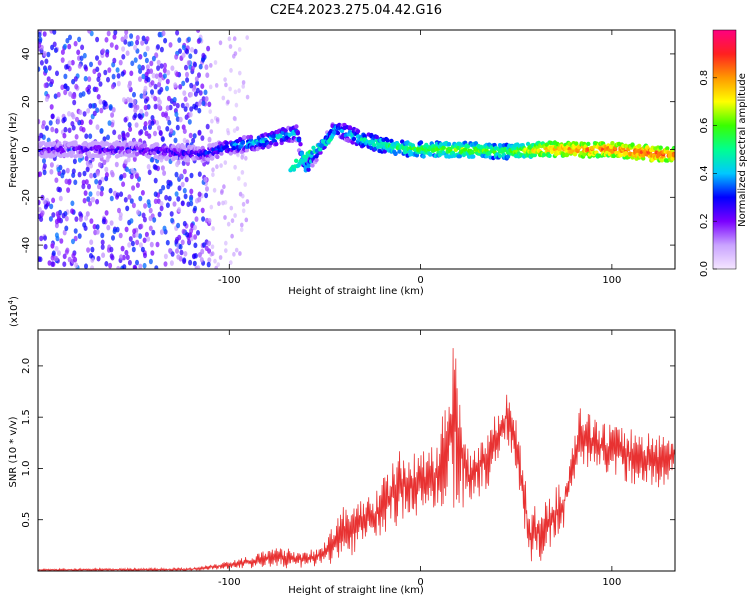 This screenshot has width=750, height=600. Describe the element at coordinates (704, 173) in the screenshot. I see `colorbar-tick-label: 0.4` at that location.